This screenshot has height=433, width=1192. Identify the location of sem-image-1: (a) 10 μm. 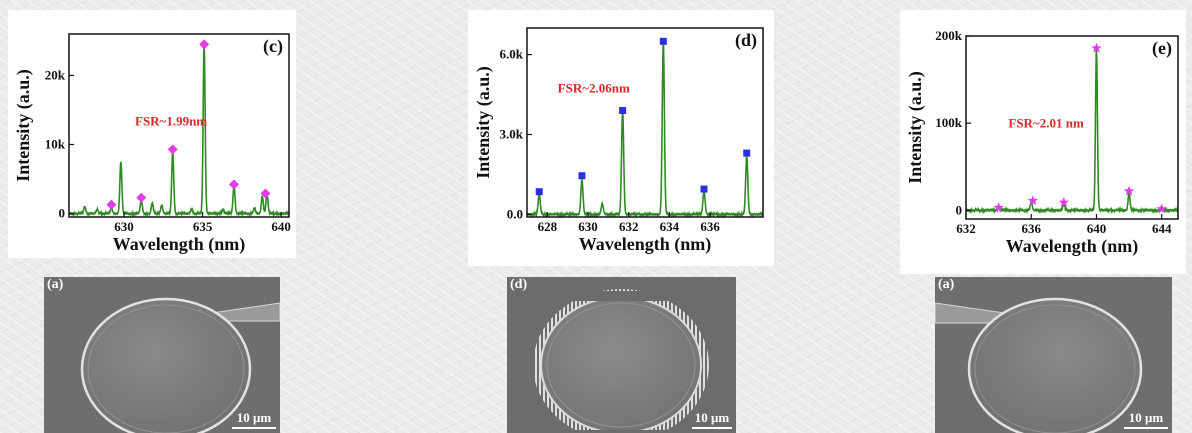
(162, 355).